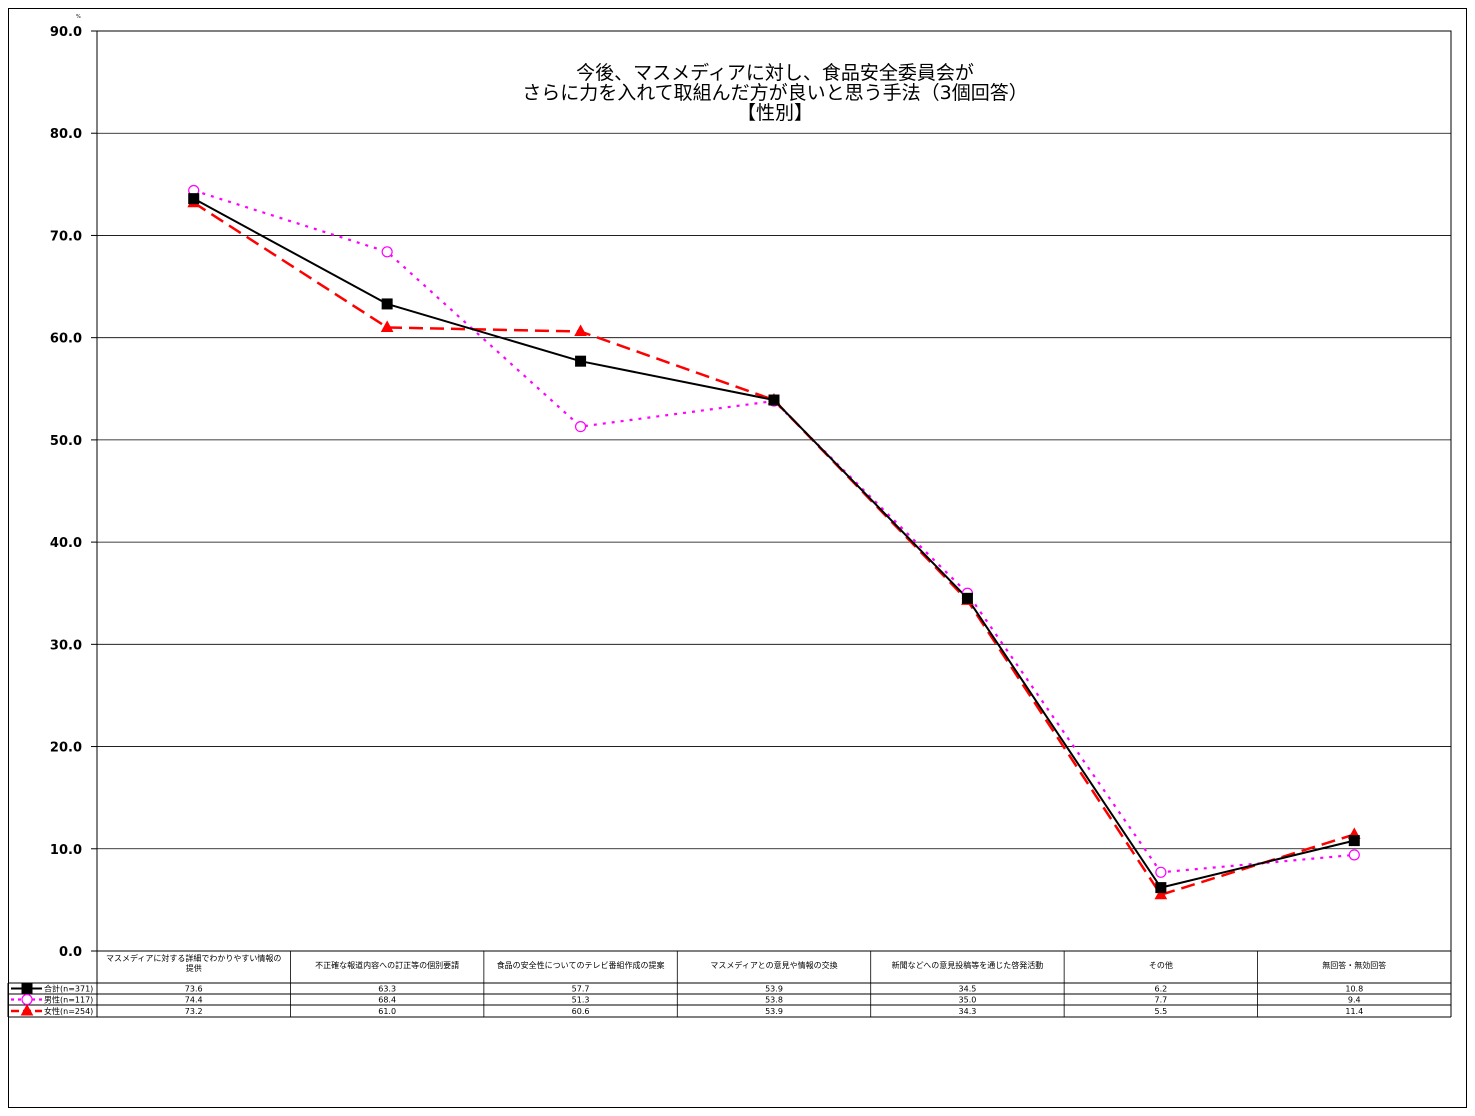  I want to click on chart-title-line: 【性別】, so click(775, 113).